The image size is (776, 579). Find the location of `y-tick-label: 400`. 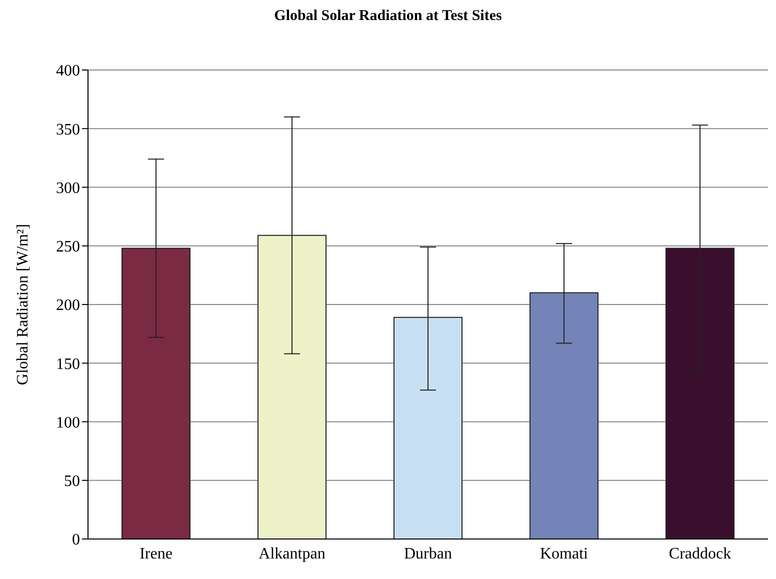

y-tick-label: 400 is located at coordinates (68, 71).